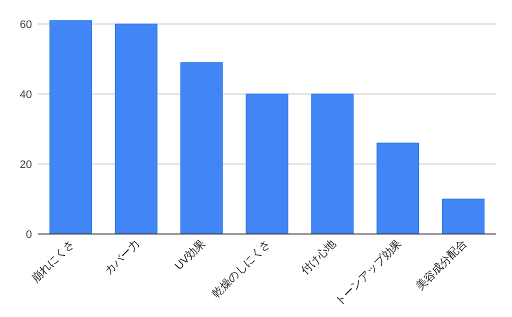 The height and width of the screenshot is (317, 512). I want to click on y-tick-label: 20, so click(26, 165).